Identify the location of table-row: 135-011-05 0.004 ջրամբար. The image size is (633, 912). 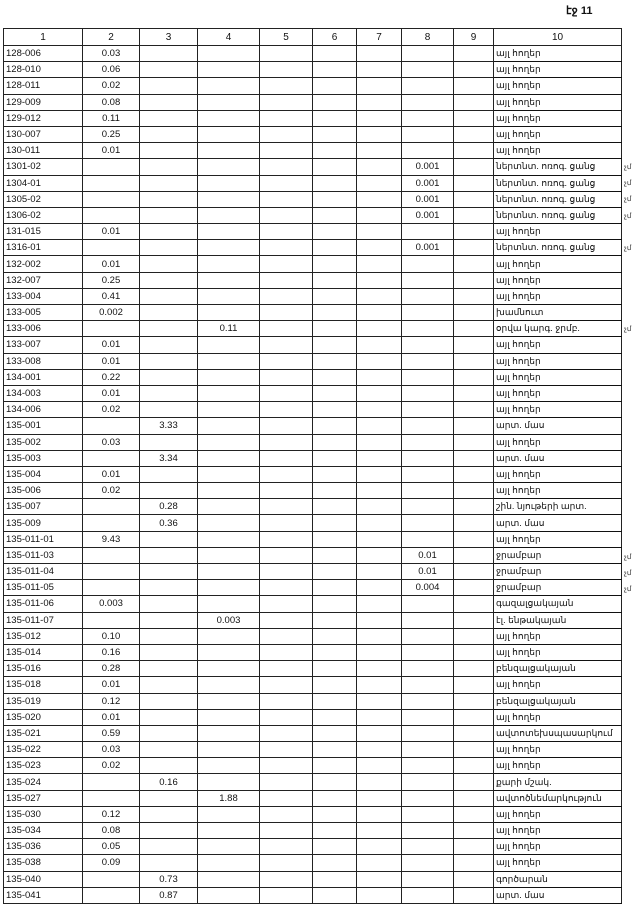
(312, 588).